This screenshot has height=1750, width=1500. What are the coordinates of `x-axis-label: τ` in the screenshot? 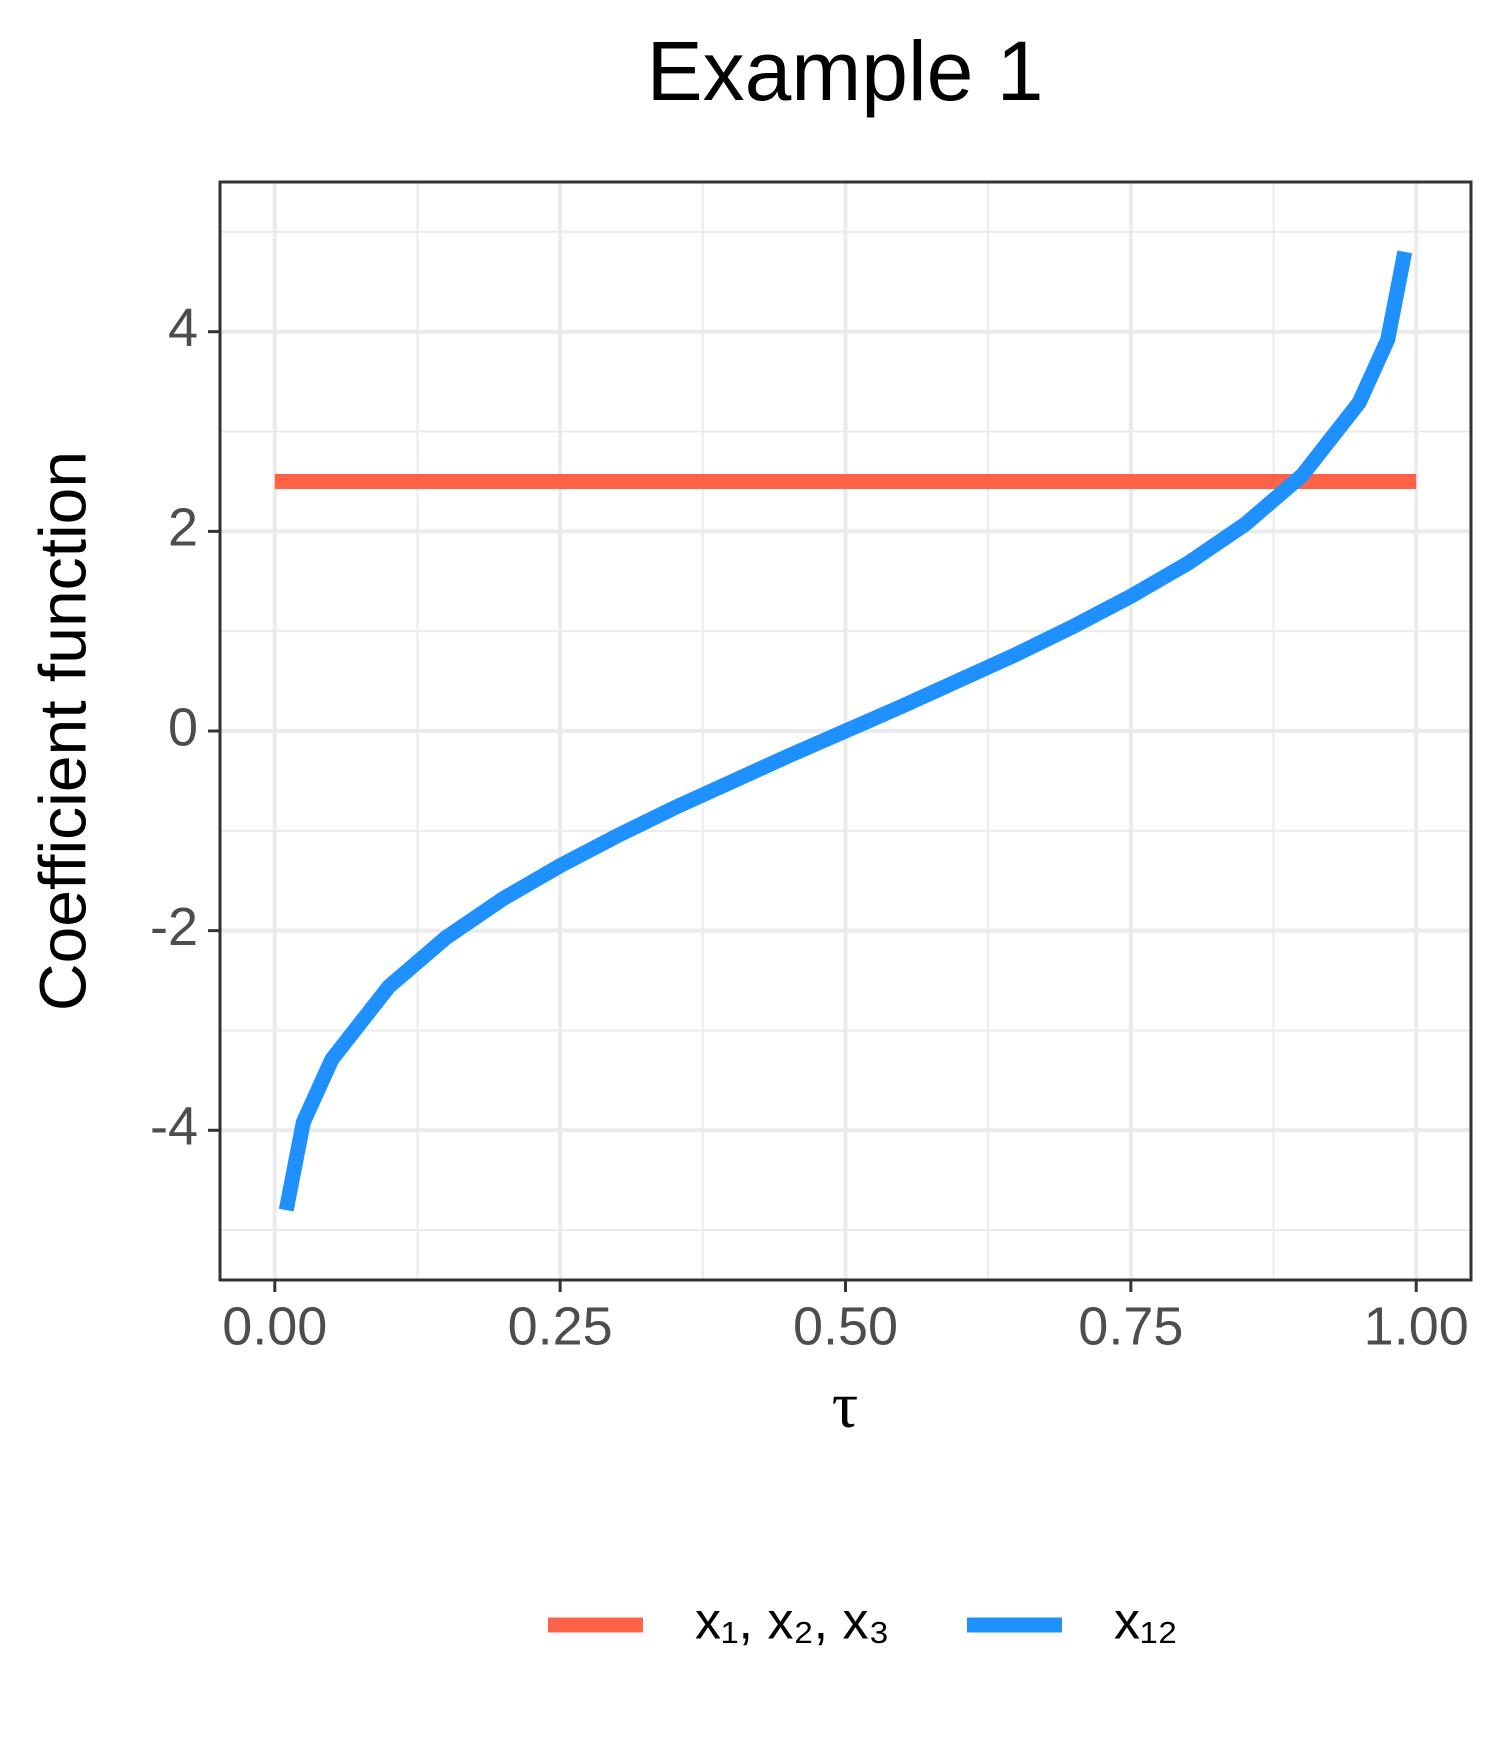 It's located at (845, 1405).